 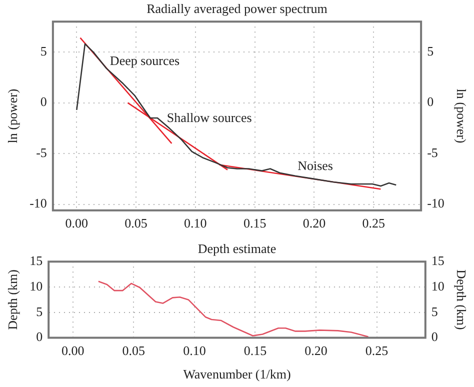 I want to click on y-axis-title: ln (power), so click(x=12, y=116).